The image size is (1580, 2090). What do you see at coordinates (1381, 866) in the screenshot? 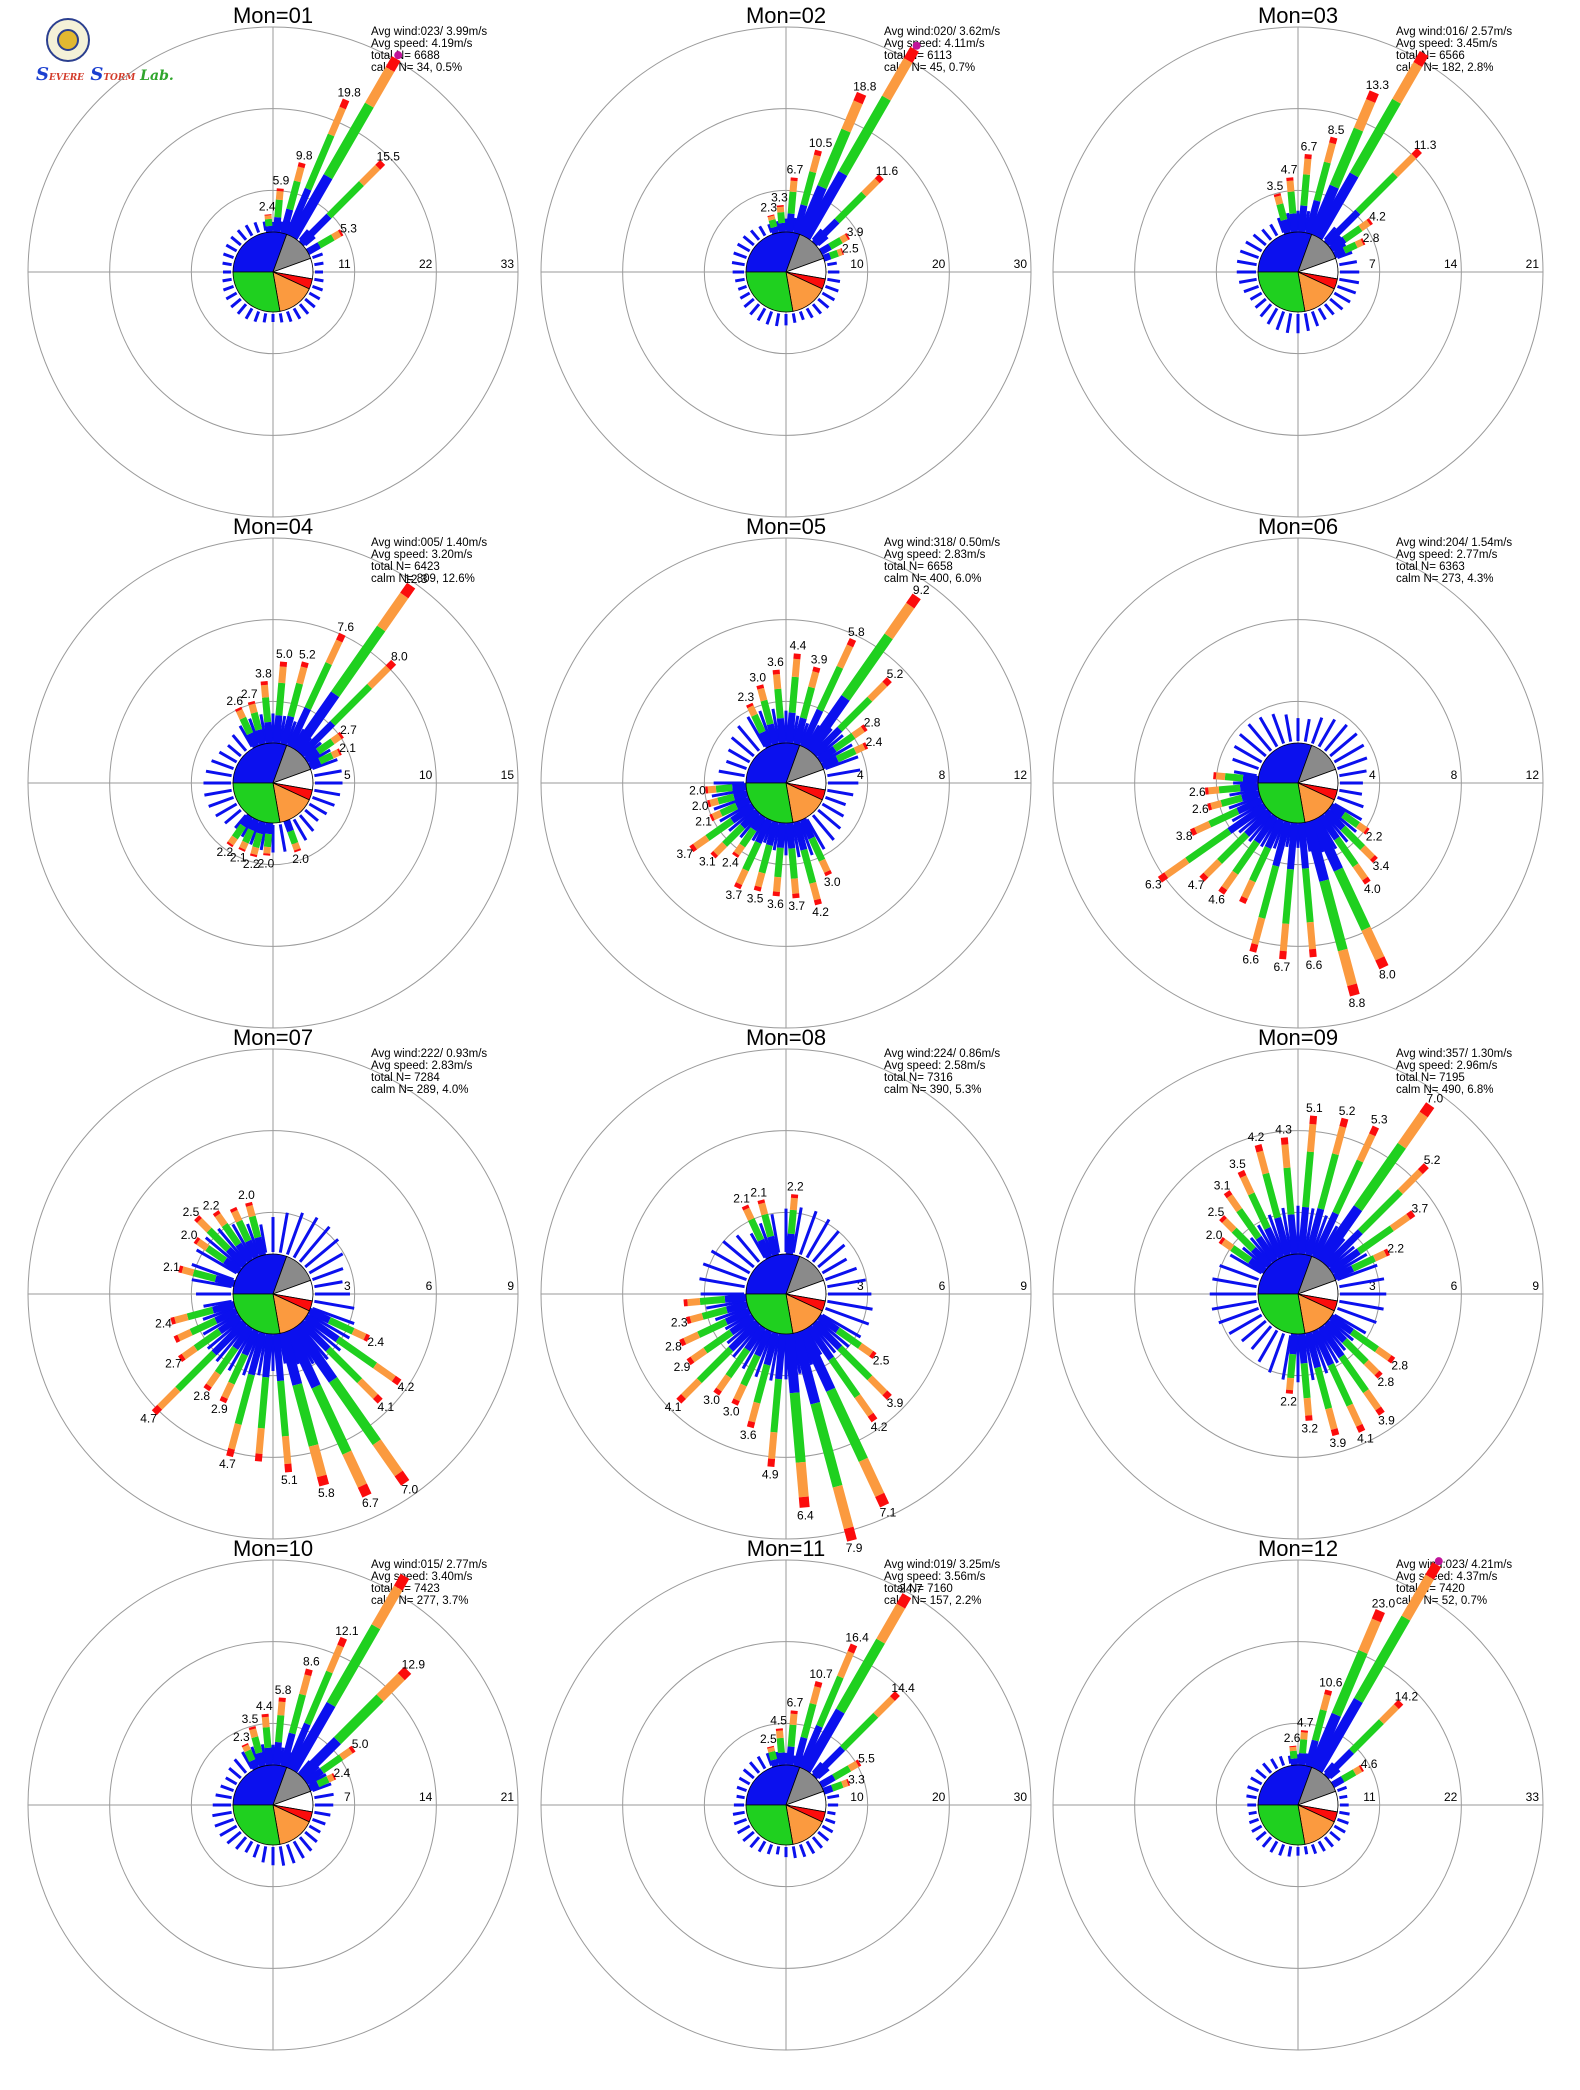
I see `value-label: 3.4` at bounding box center [1381, 866].